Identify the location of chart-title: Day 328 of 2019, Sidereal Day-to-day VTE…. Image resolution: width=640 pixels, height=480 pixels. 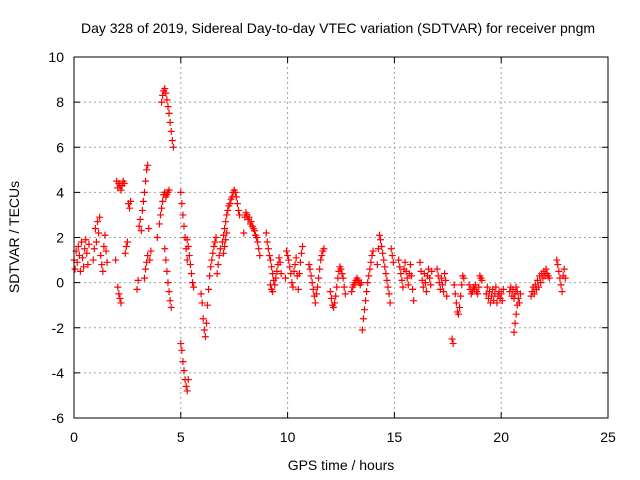
(338, 28).